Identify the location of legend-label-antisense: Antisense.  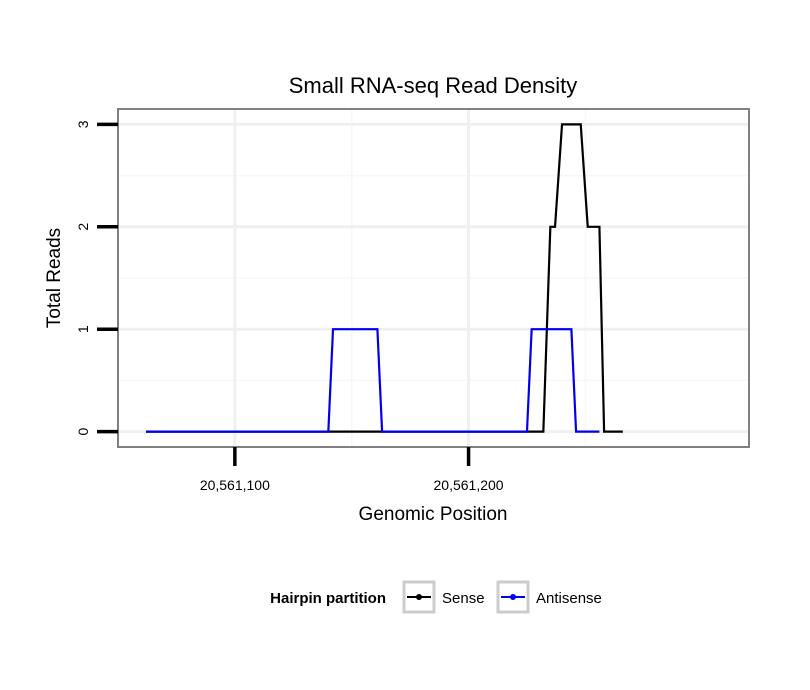
(569, 598).